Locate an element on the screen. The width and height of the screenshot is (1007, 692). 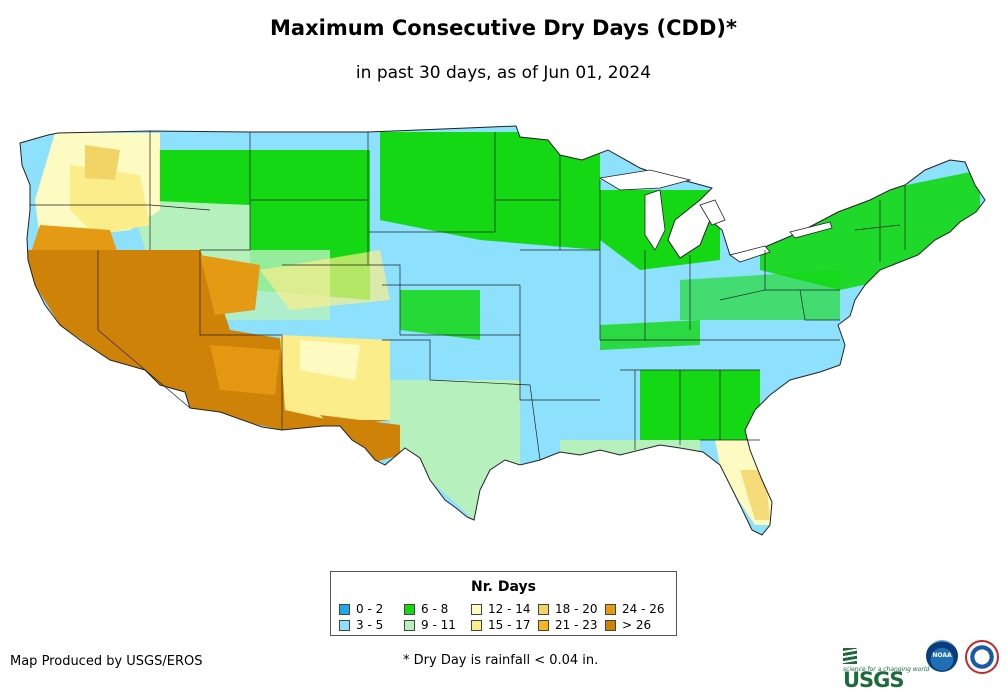
legend-label: > 26 is located at coordinates (637, 625).